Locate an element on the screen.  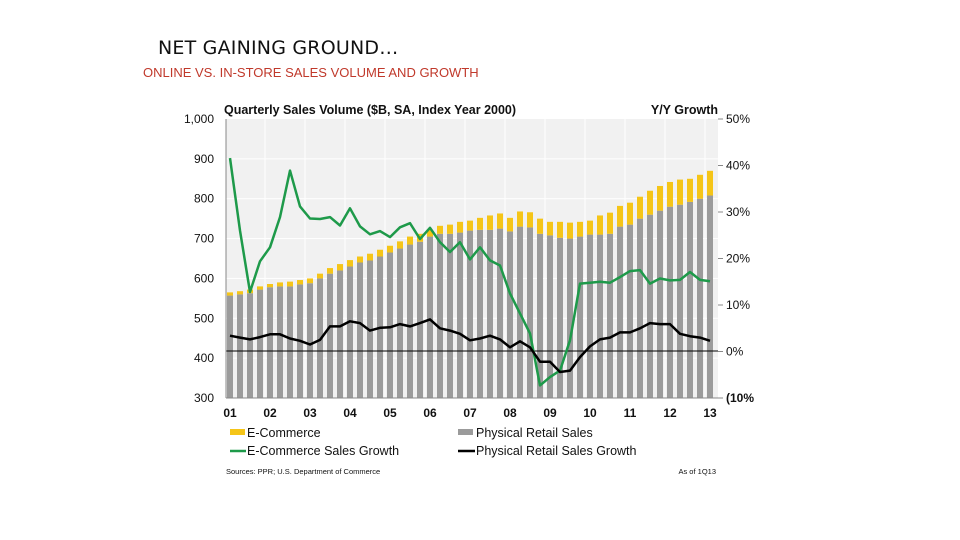
x-tick-label: 06 is located at coordinates (430, 413).